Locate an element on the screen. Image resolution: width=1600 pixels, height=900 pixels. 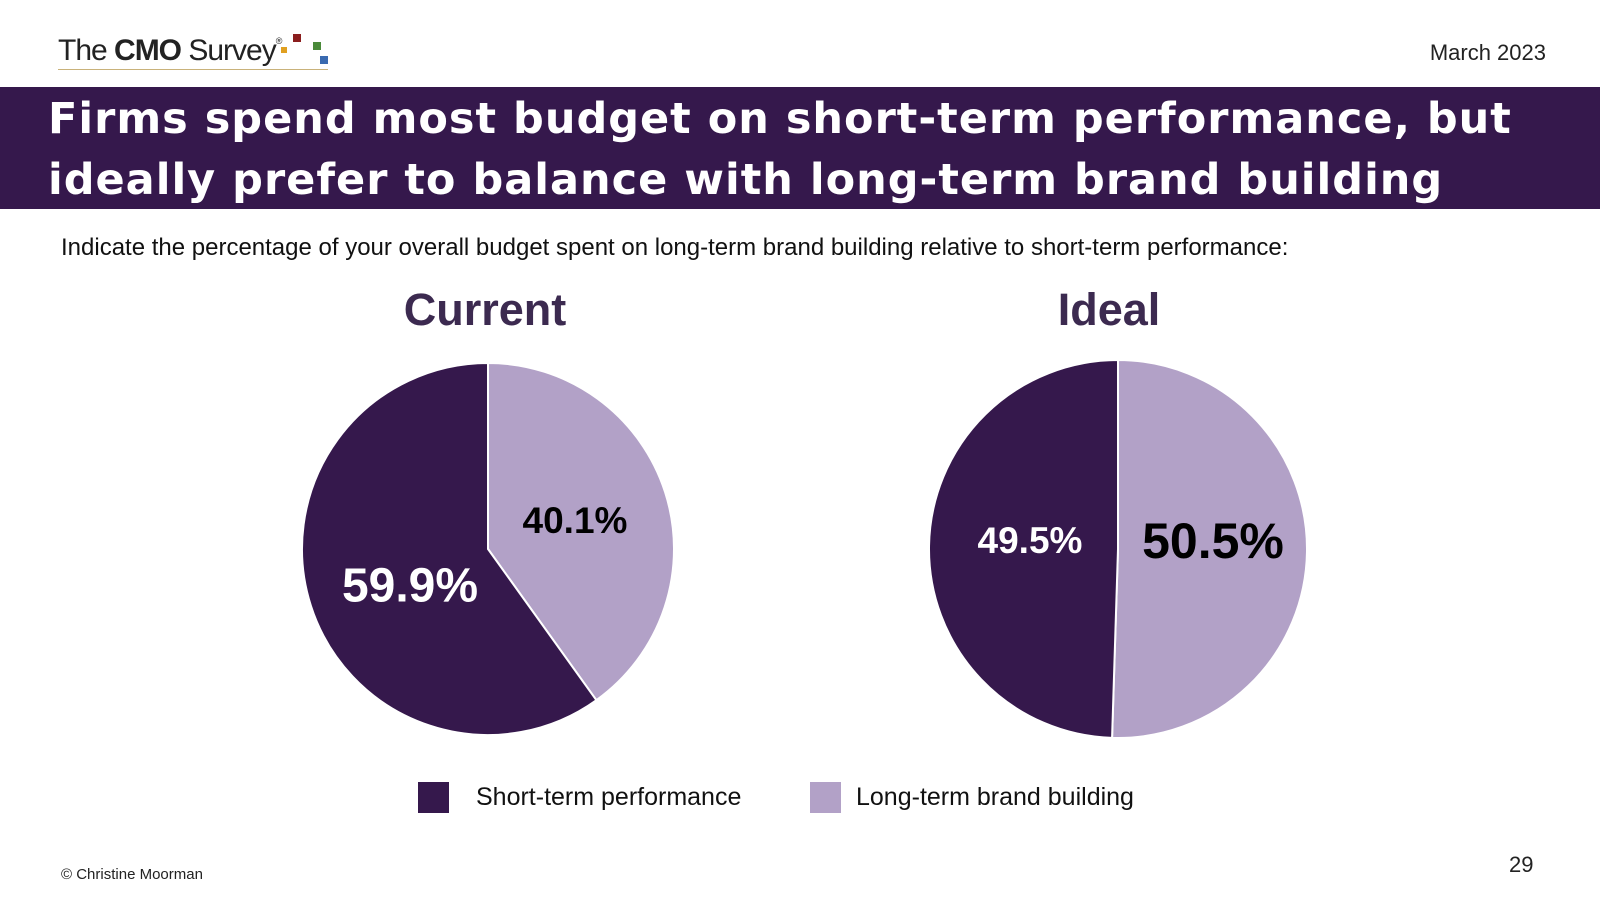
logo-dots-icon is located at coordinates (337, 54).